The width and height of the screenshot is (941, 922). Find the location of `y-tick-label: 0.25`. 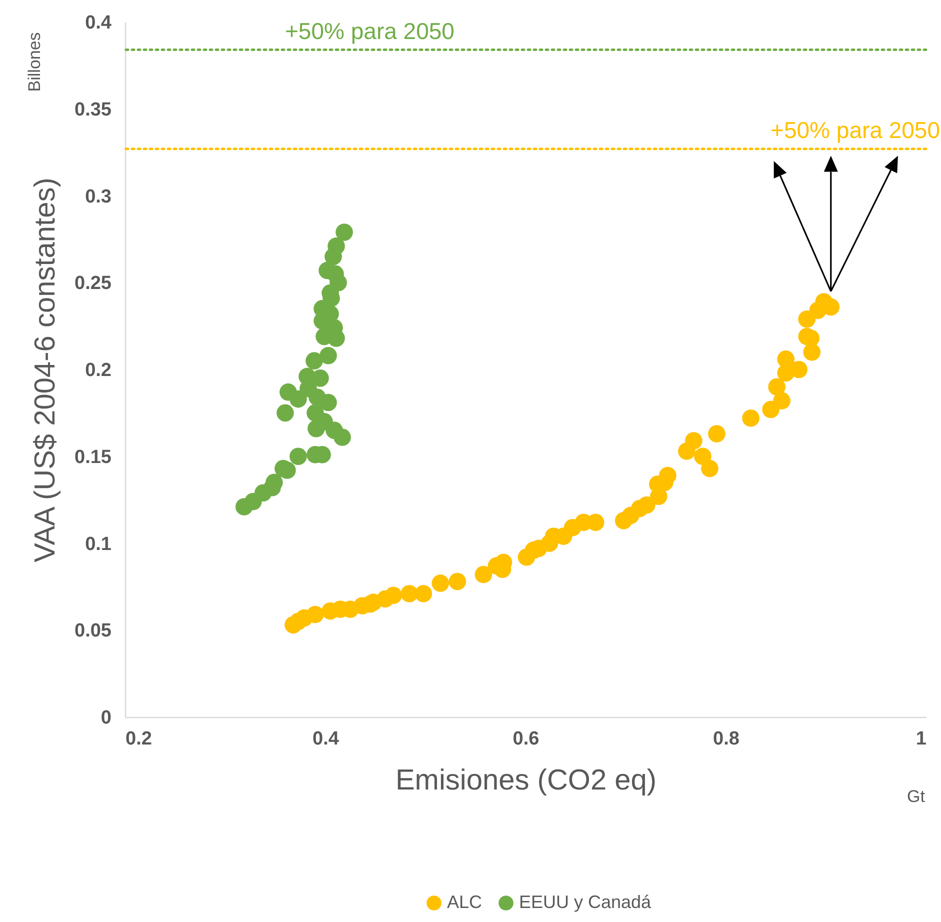

y-tick-label: 0.25 is located at coordinates (93, 283).